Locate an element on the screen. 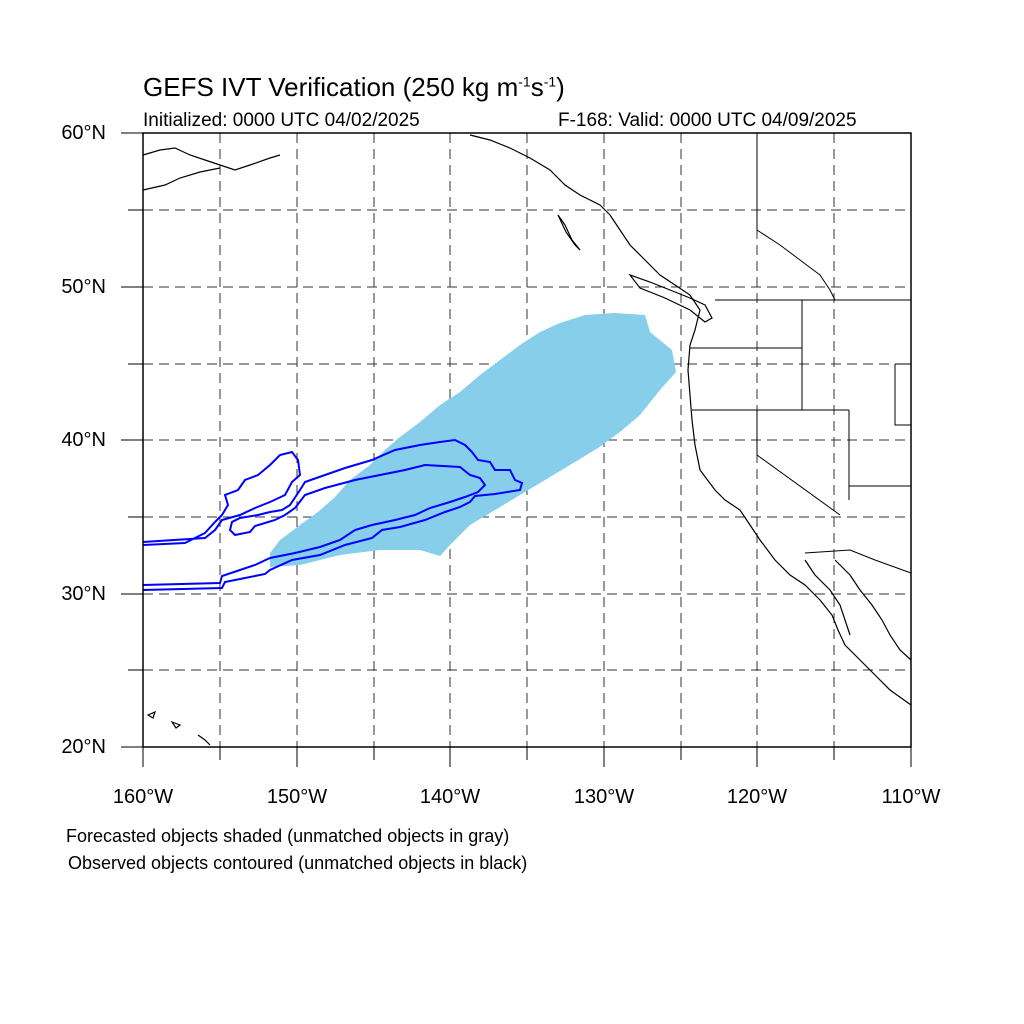 The width and height of the screenshot is (1024, 1024). title-end: ) is located at coordinates (560, 87).